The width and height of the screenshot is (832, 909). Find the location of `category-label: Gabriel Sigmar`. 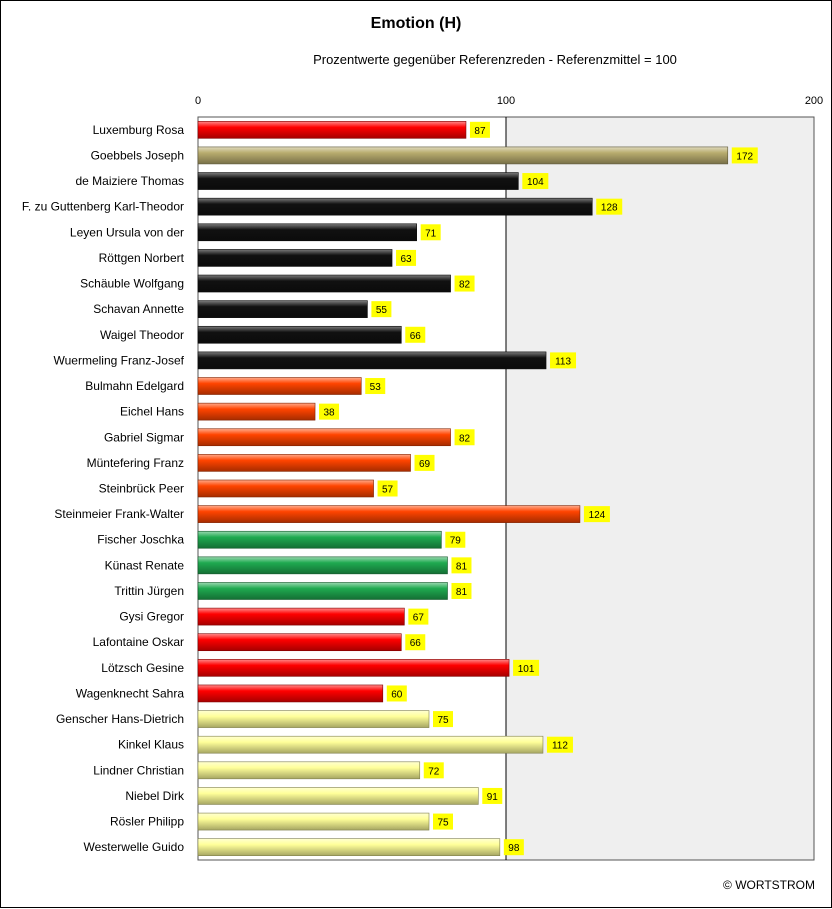

category-label: Gabriel Sigmar is located at coordinates (144, 437).